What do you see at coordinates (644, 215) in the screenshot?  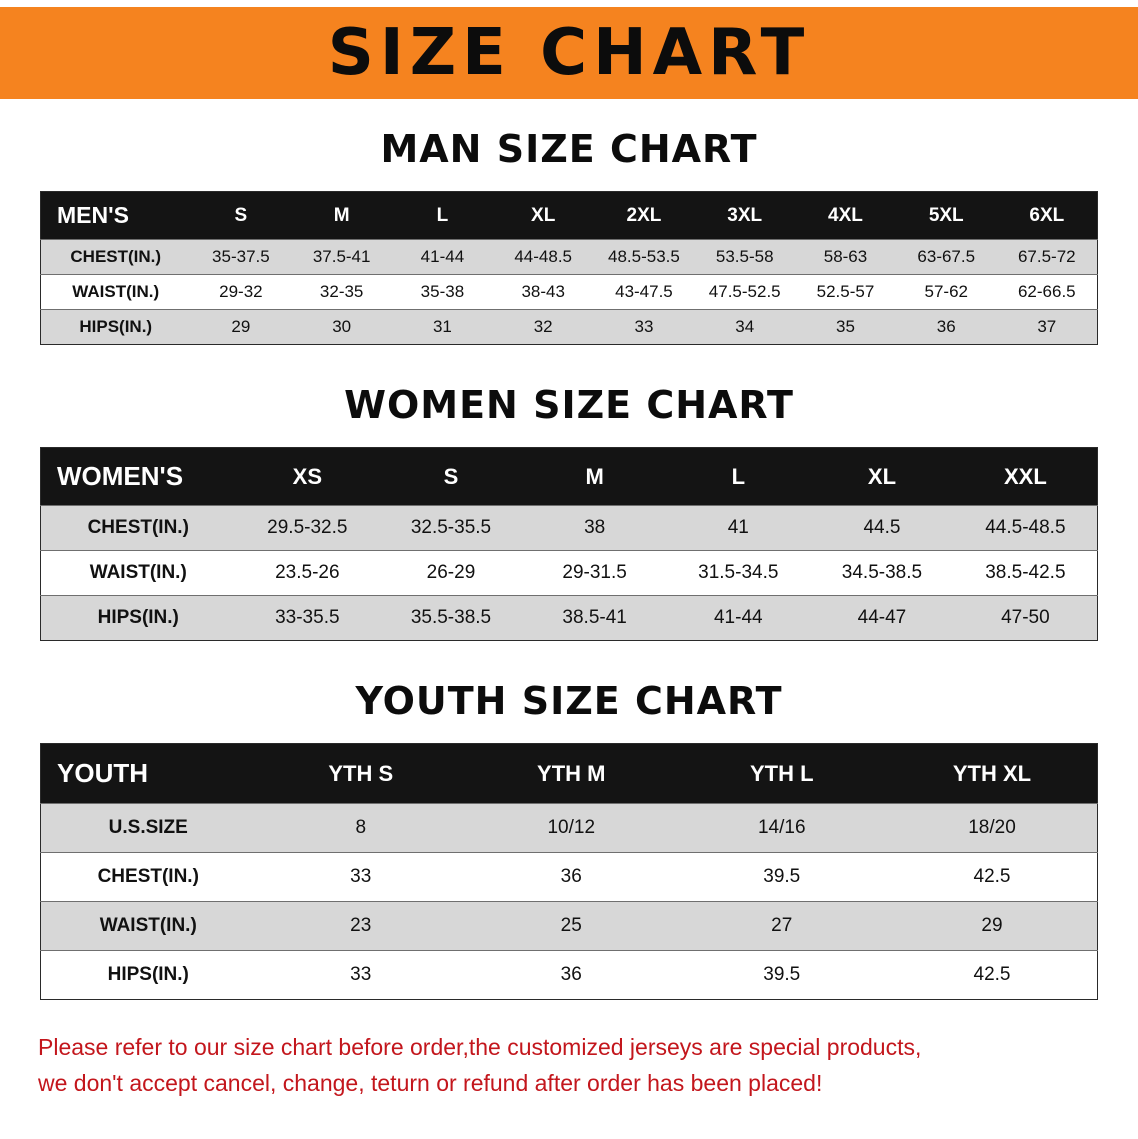 I see `column-header-cell: 2XL` at bounding box center [644, 215].